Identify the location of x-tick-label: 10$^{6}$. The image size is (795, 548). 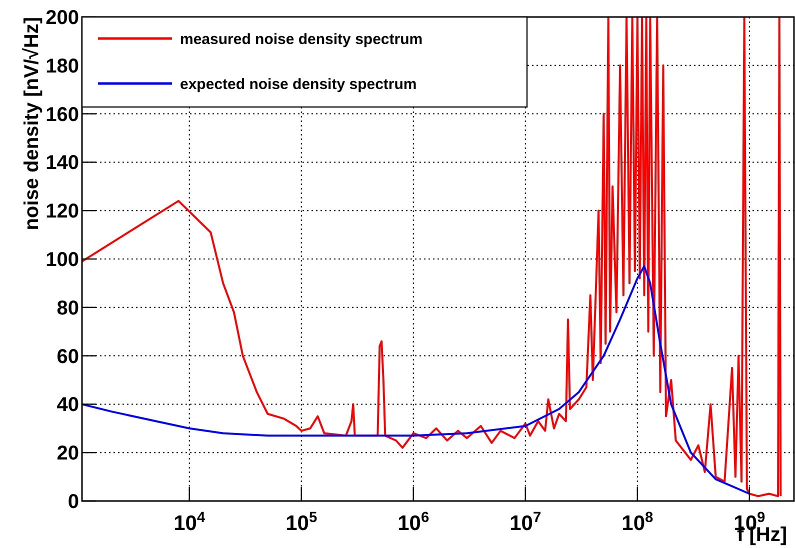
(414, 522).